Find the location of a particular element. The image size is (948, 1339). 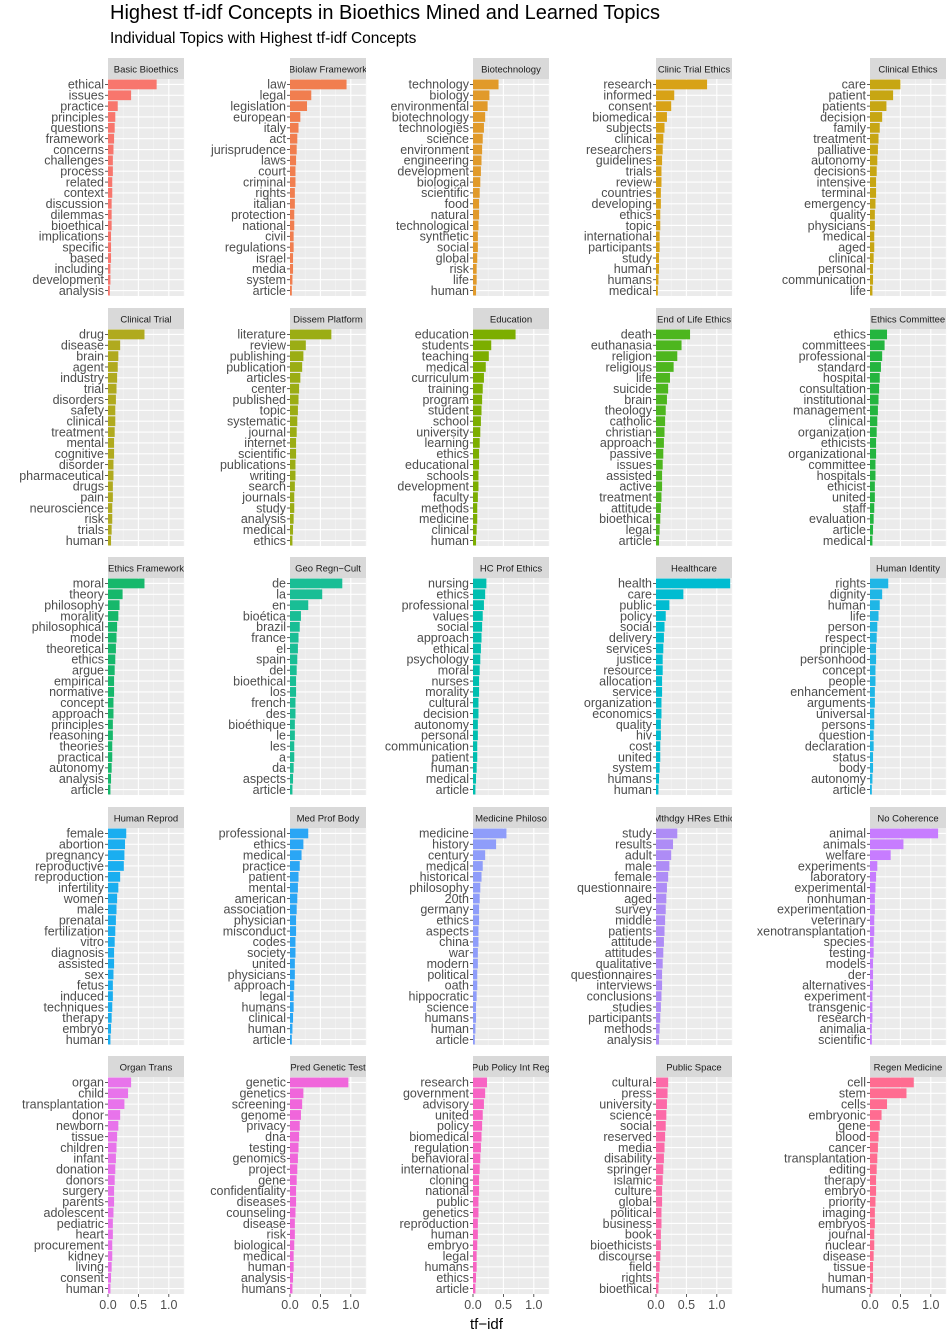

y-tick-label: parents is located at coordinates (83, 1202).